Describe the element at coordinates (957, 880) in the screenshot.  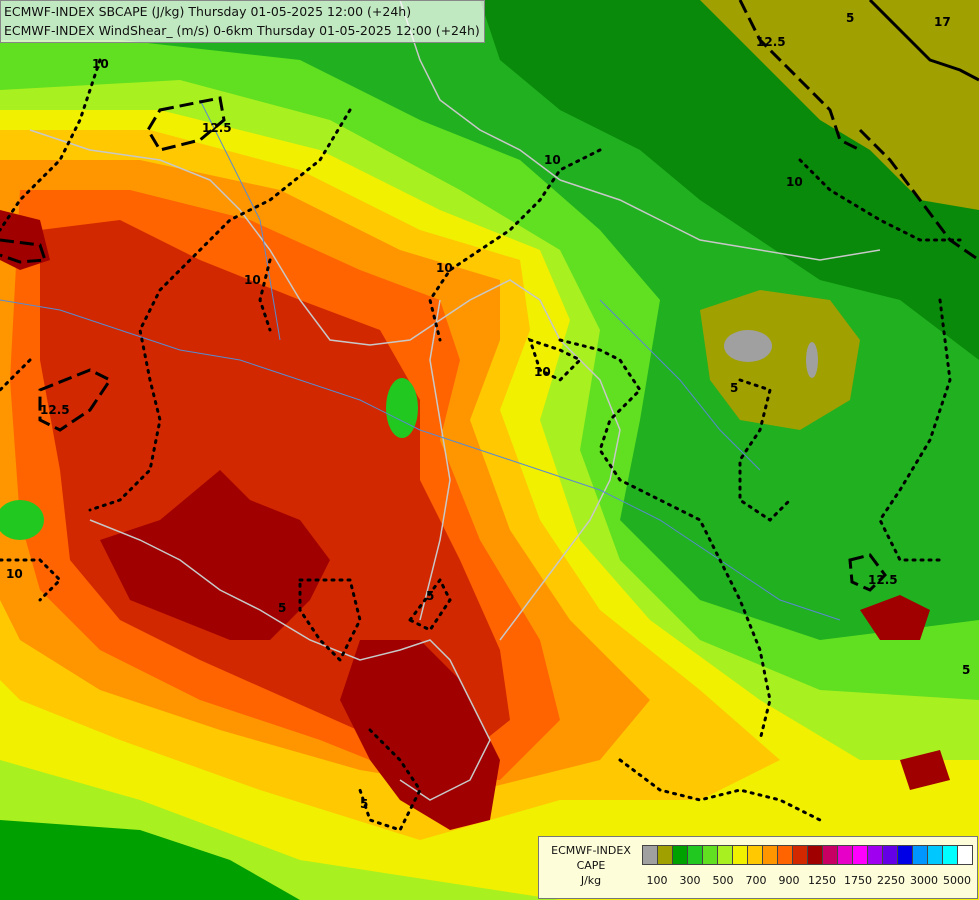
I see `legend-tick: 5000` at that location.